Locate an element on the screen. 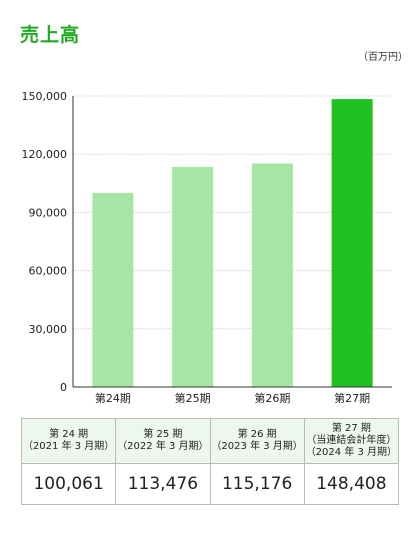  summary-header-line: （2023 年 3 月期） is located at coordinates (257, 446).